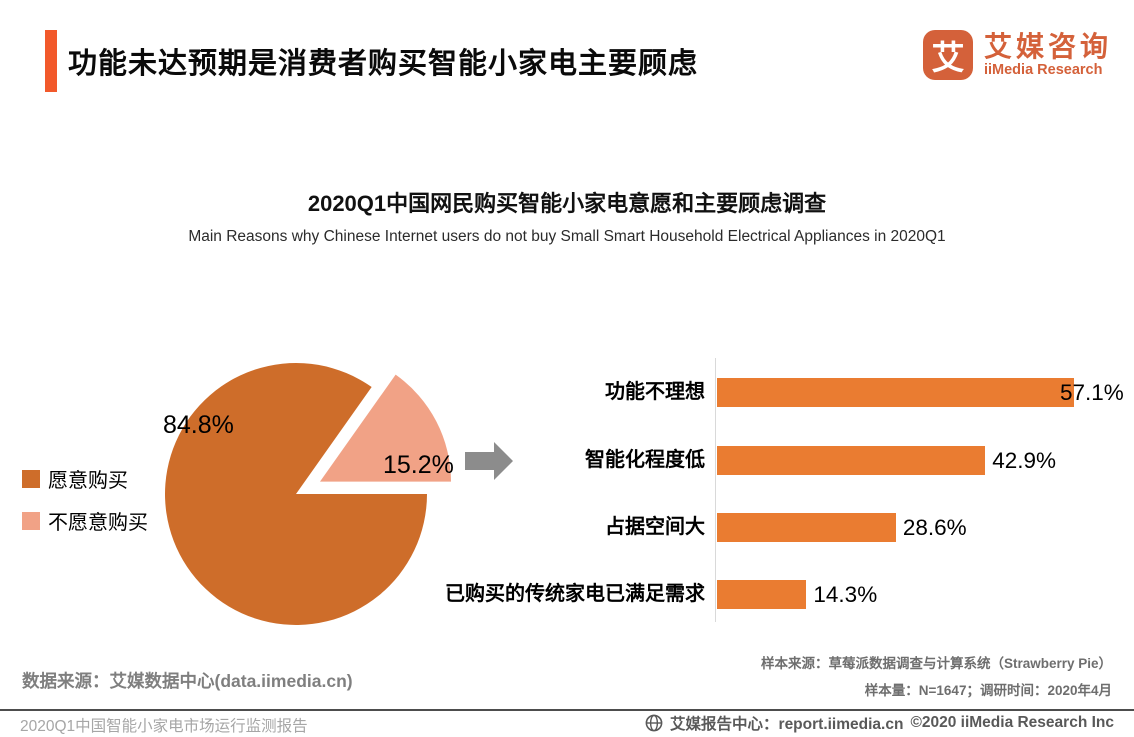 This screenshot has width=1134, height=737. What do you see at coordinates (489, 461) in the screenshot?
I see `arrow-right-icon` at bounding box center [489, 461].